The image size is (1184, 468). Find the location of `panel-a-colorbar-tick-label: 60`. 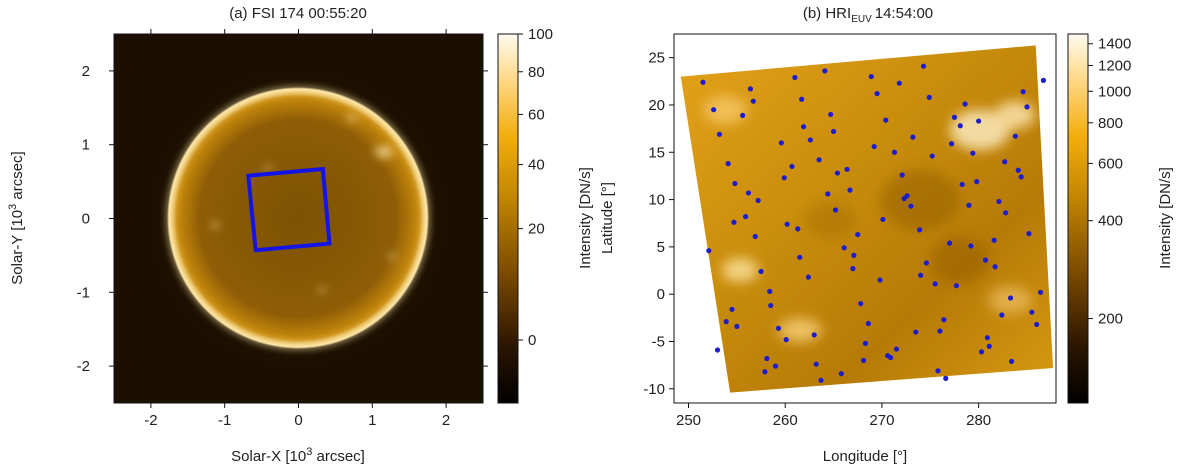

panel-a-colorbar-tick-label: 60 is located at coordinates (536, 114).